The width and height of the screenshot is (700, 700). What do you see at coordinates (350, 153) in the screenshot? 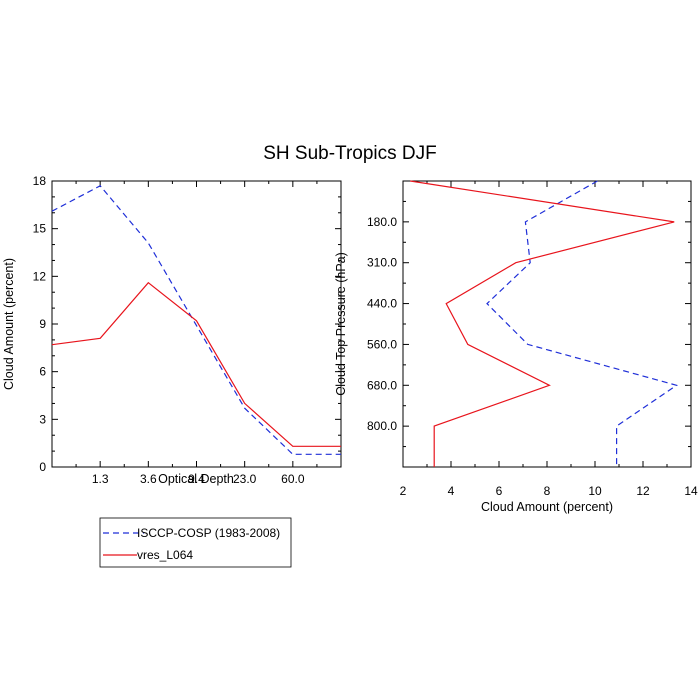
I see `chart-title: SH Sub-Tropics DJF` at bounding box center [350, 153].